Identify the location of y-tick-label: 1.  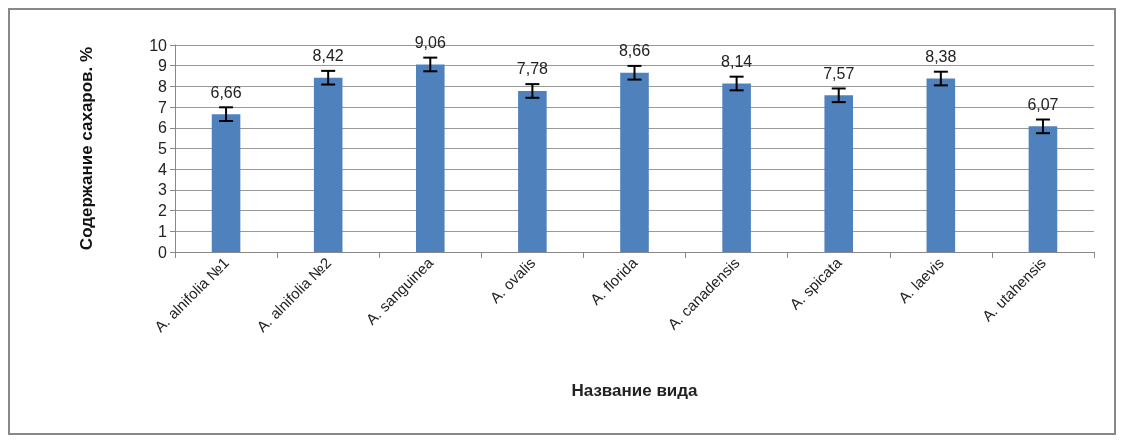
(163, 231).